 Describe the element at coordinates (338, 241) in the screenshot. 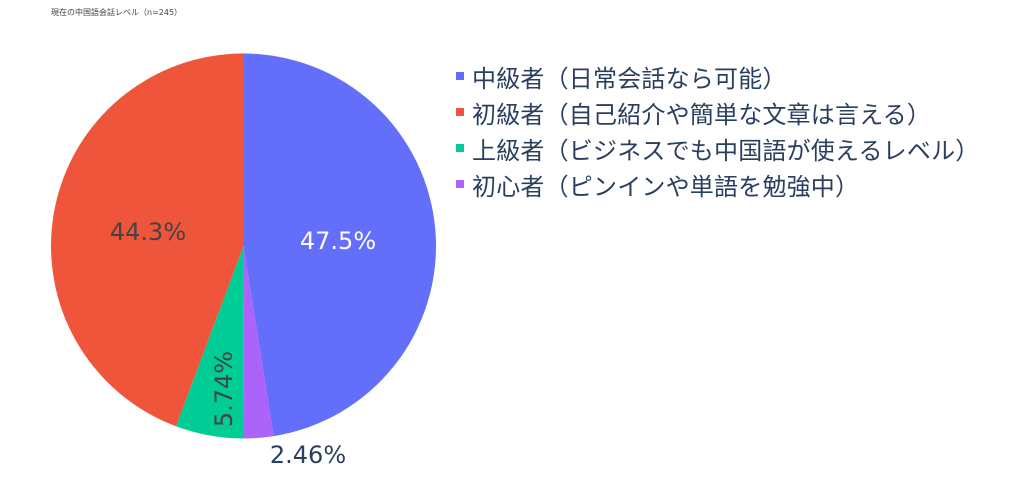

I see `slice-label-intermediate: 47.5%` at that location.